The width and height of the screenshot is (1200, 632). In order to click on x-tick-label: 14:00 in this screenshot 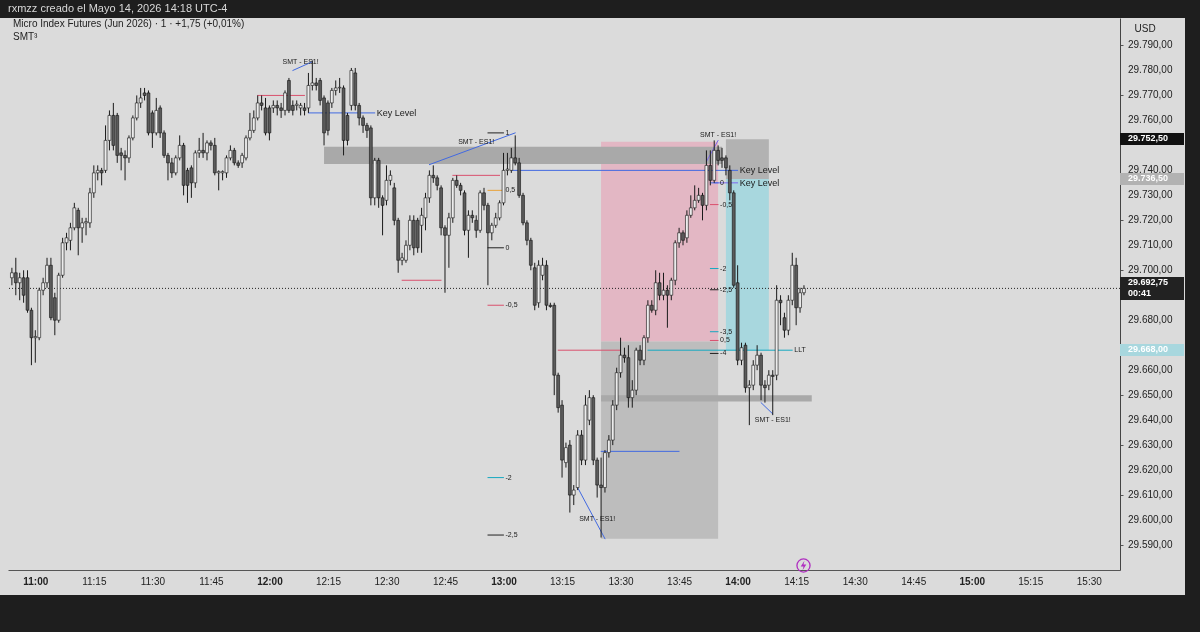, I will do `click(738, 581)`.